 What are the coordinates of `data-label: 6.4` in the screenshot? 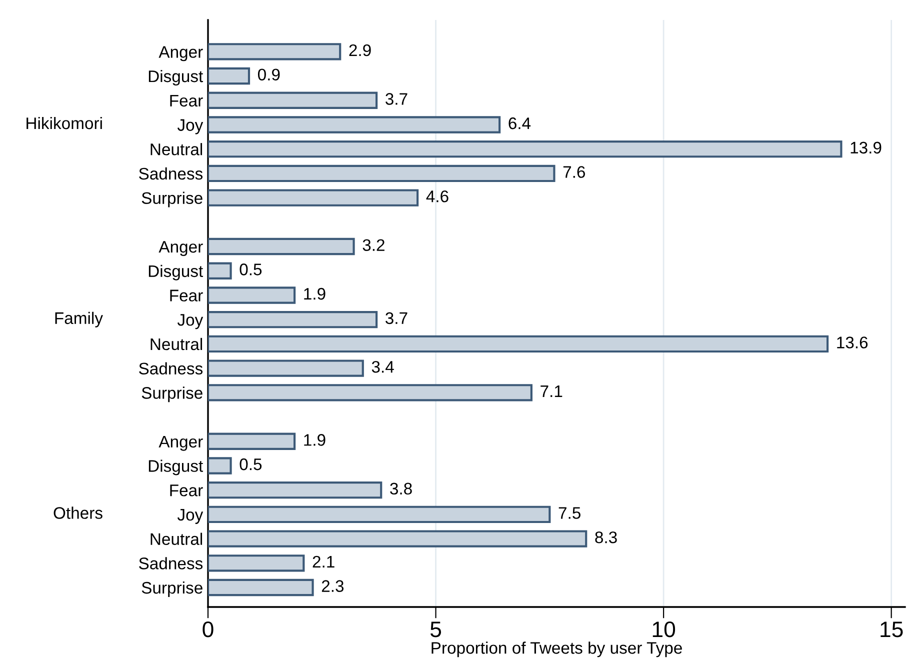 It's located at (519, 123).